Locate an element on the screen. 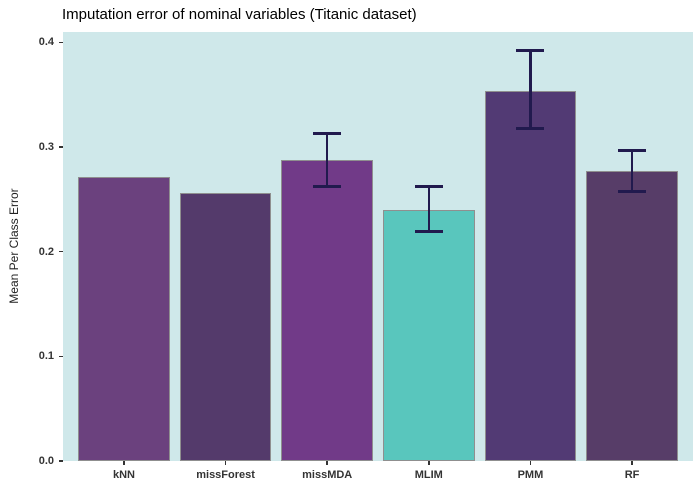 The width and height of the screenshot is (700, 500). x-tick-label-MLIM: MLIM is located at coordinates (428, 475).